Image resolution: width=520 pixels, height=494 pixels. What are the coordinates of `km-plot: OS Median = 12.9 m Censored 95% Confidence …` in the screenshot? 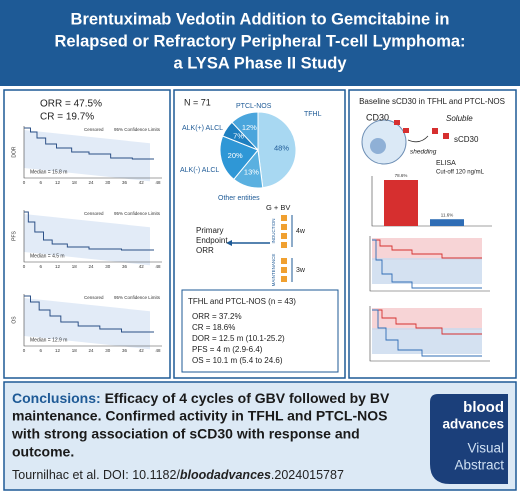 It's located at (86, 323).